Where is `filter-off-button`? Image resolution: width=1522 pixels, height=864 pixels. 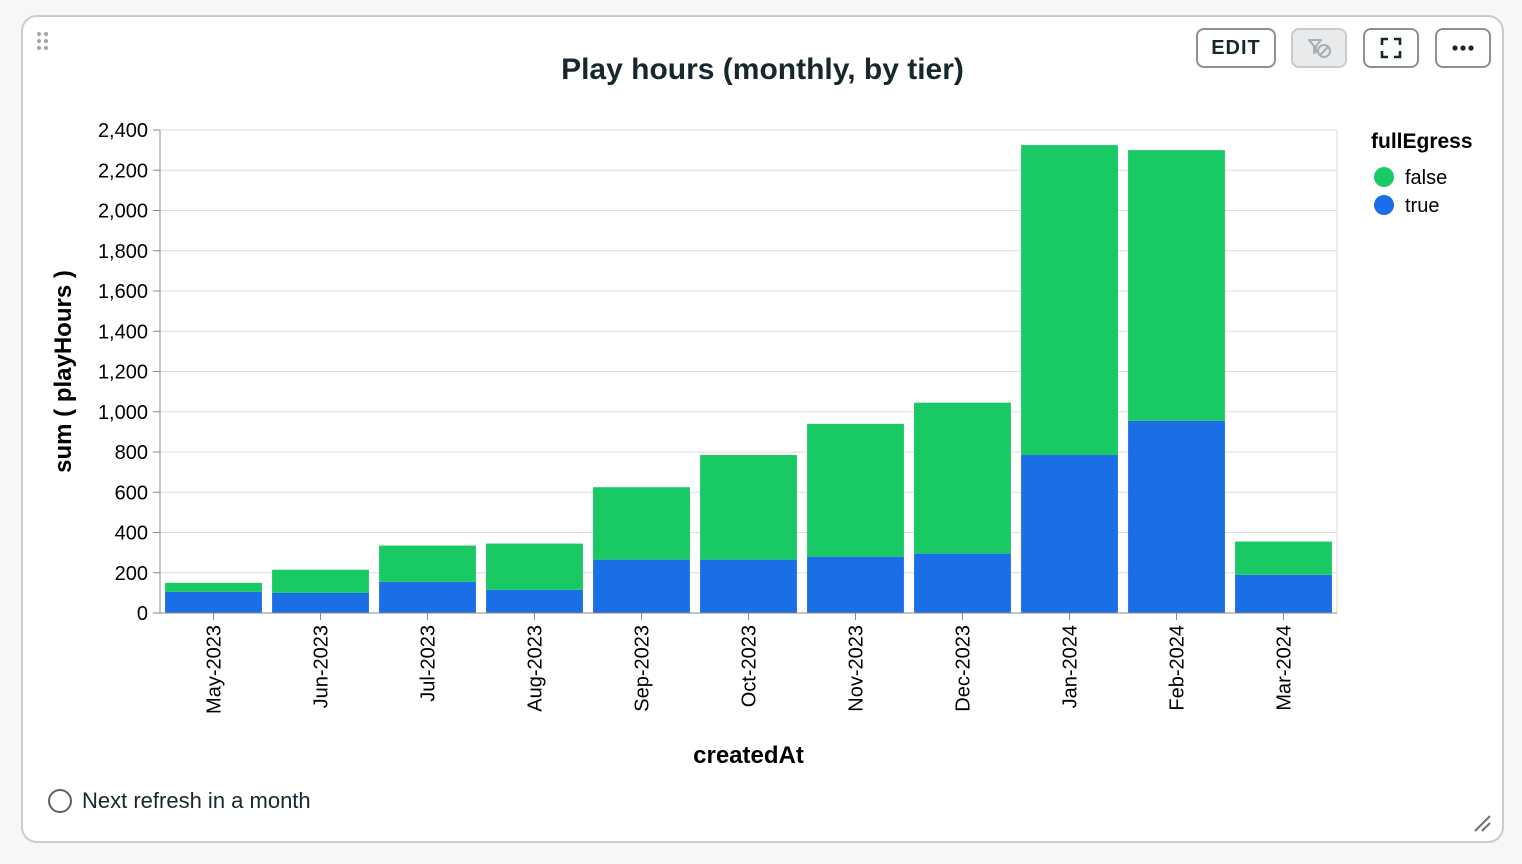
filter-off-button is located at coordinates (1319, 48).